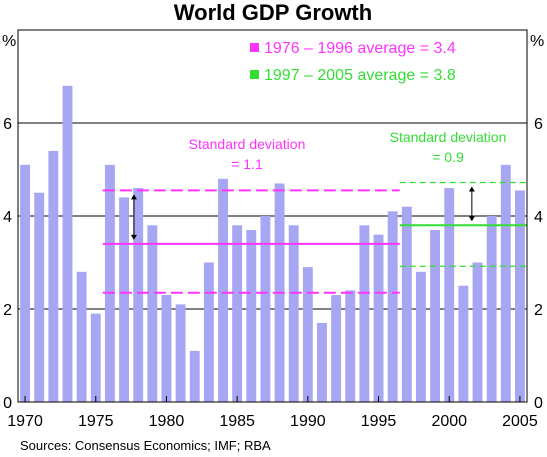 The image size is (547, 457). What do you see at coordinates (25, 283) in the screenshot?
I see `bar-1970` at bounding box center [25, 283].